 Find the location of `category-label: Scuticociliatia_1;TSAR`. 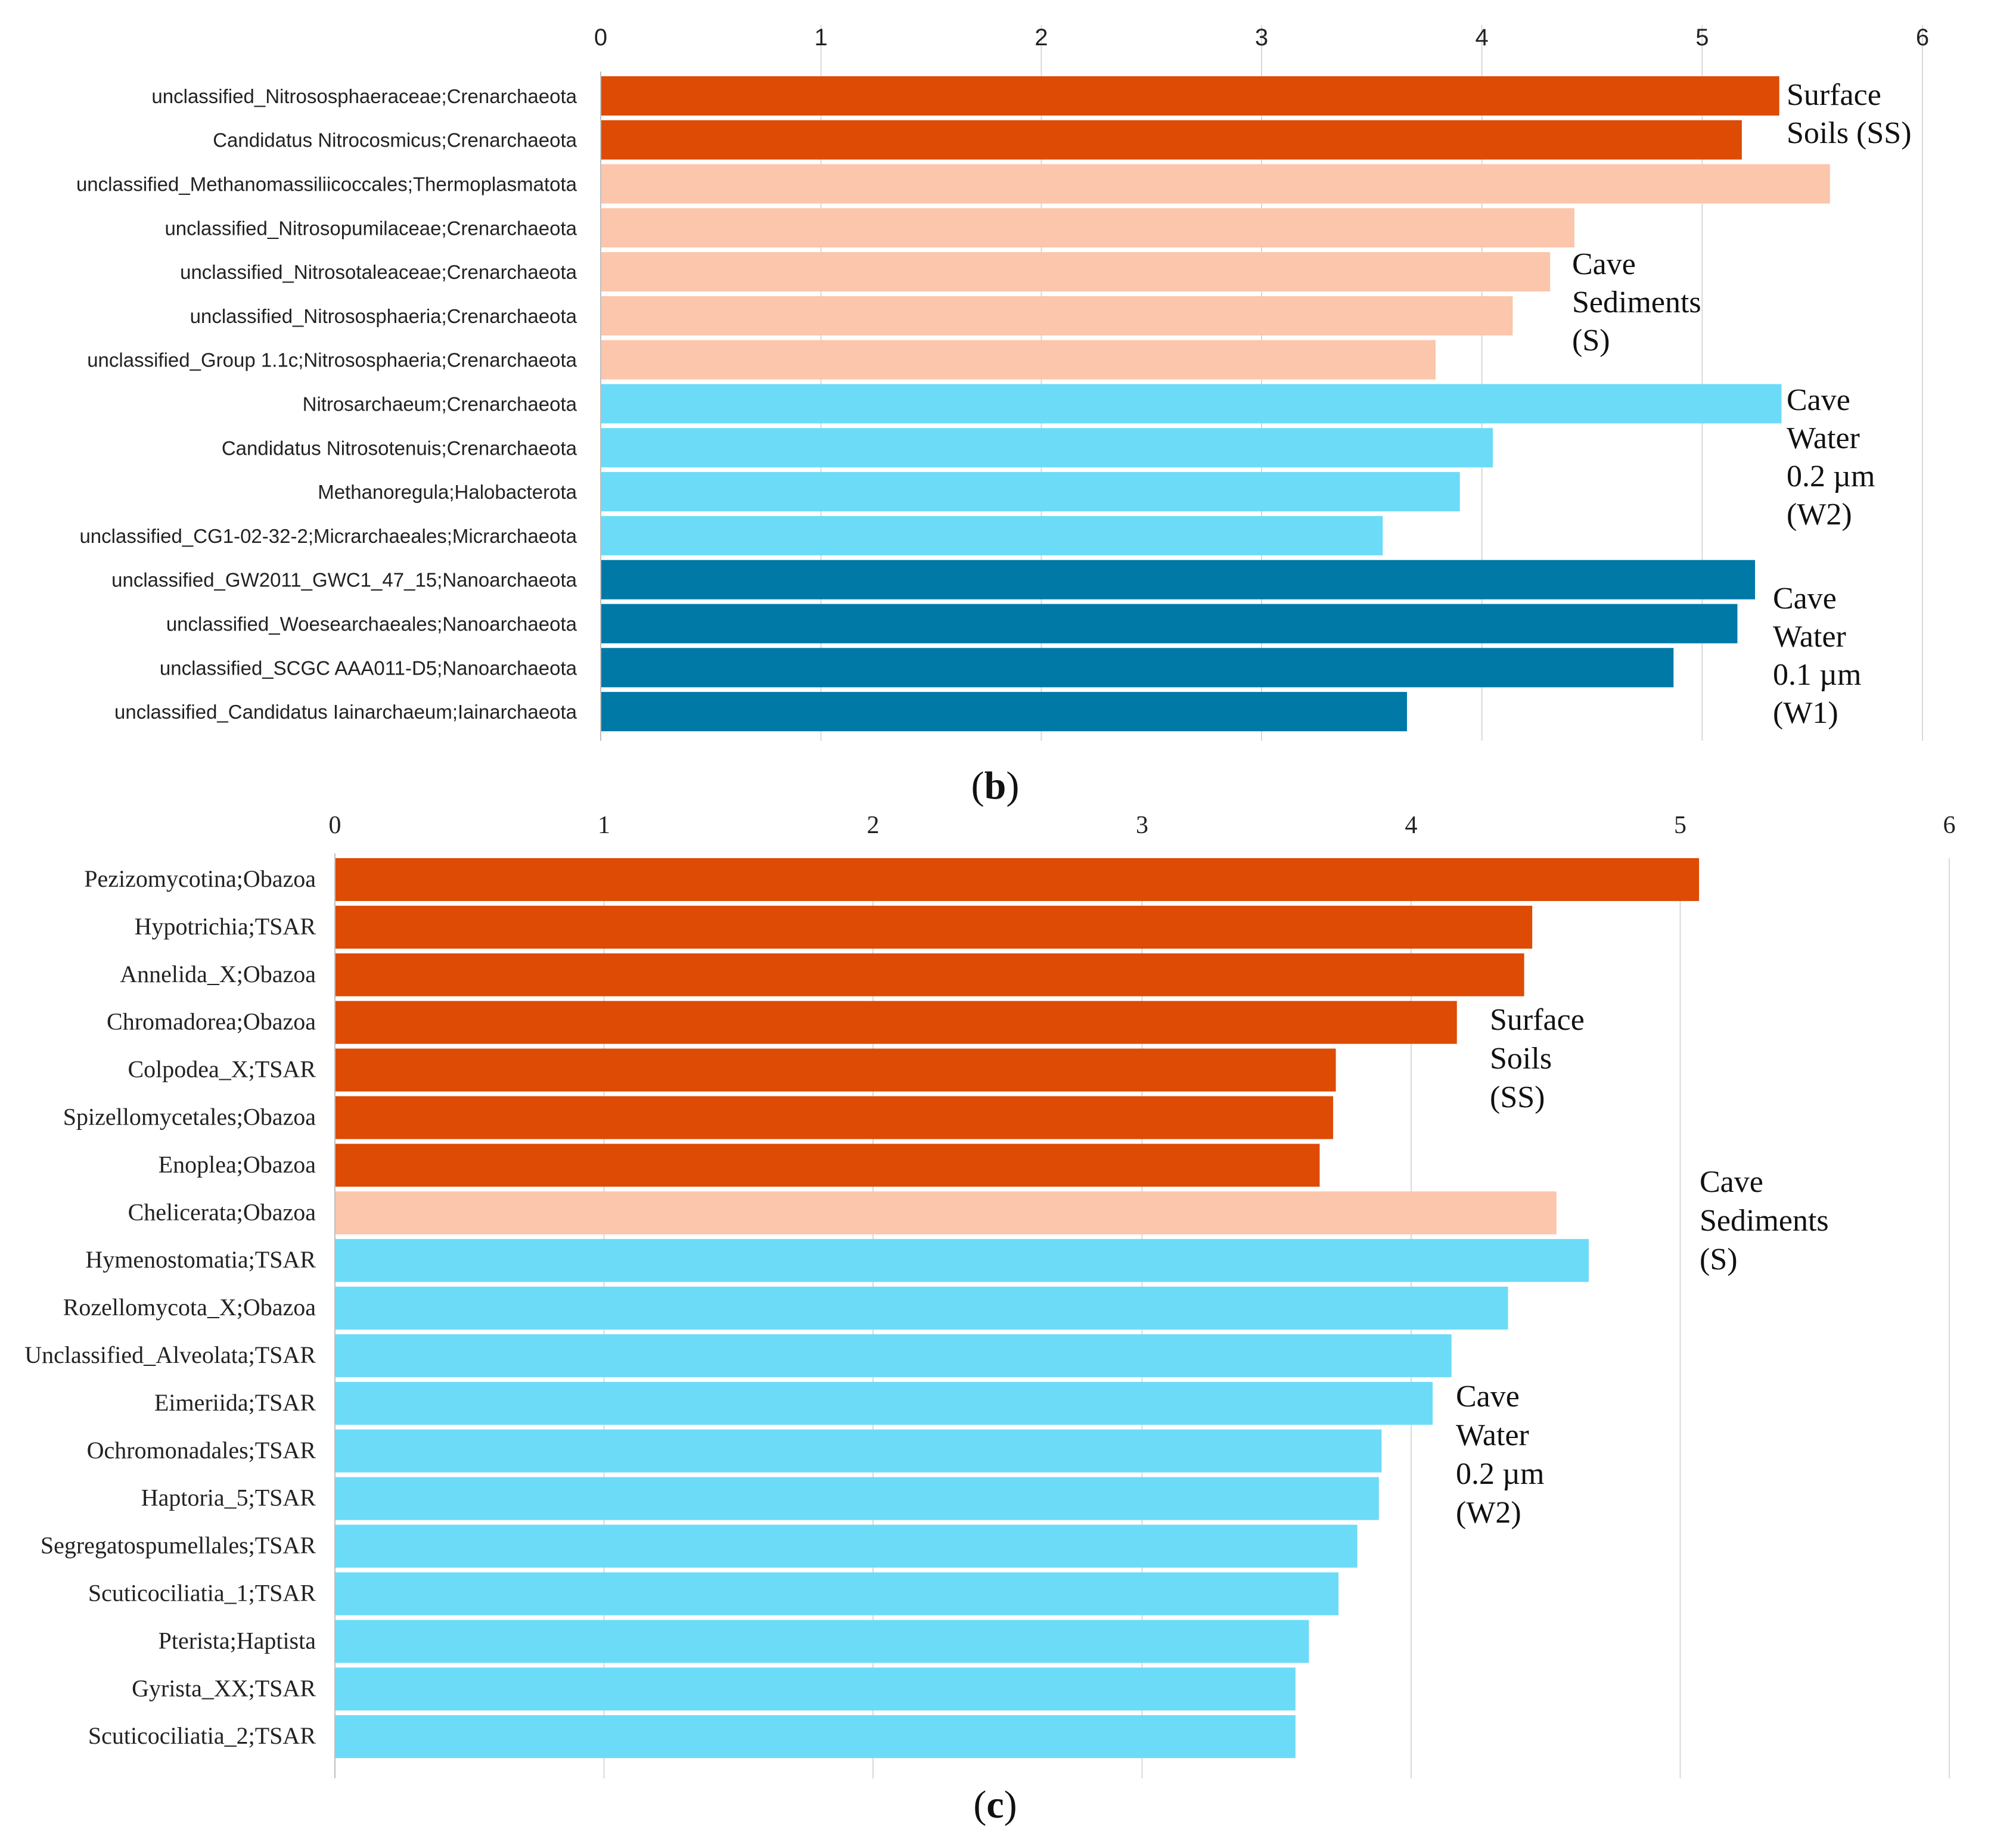

category-label: Scuticociliatia_1;TSAR is located at coordinates (202, 1592).